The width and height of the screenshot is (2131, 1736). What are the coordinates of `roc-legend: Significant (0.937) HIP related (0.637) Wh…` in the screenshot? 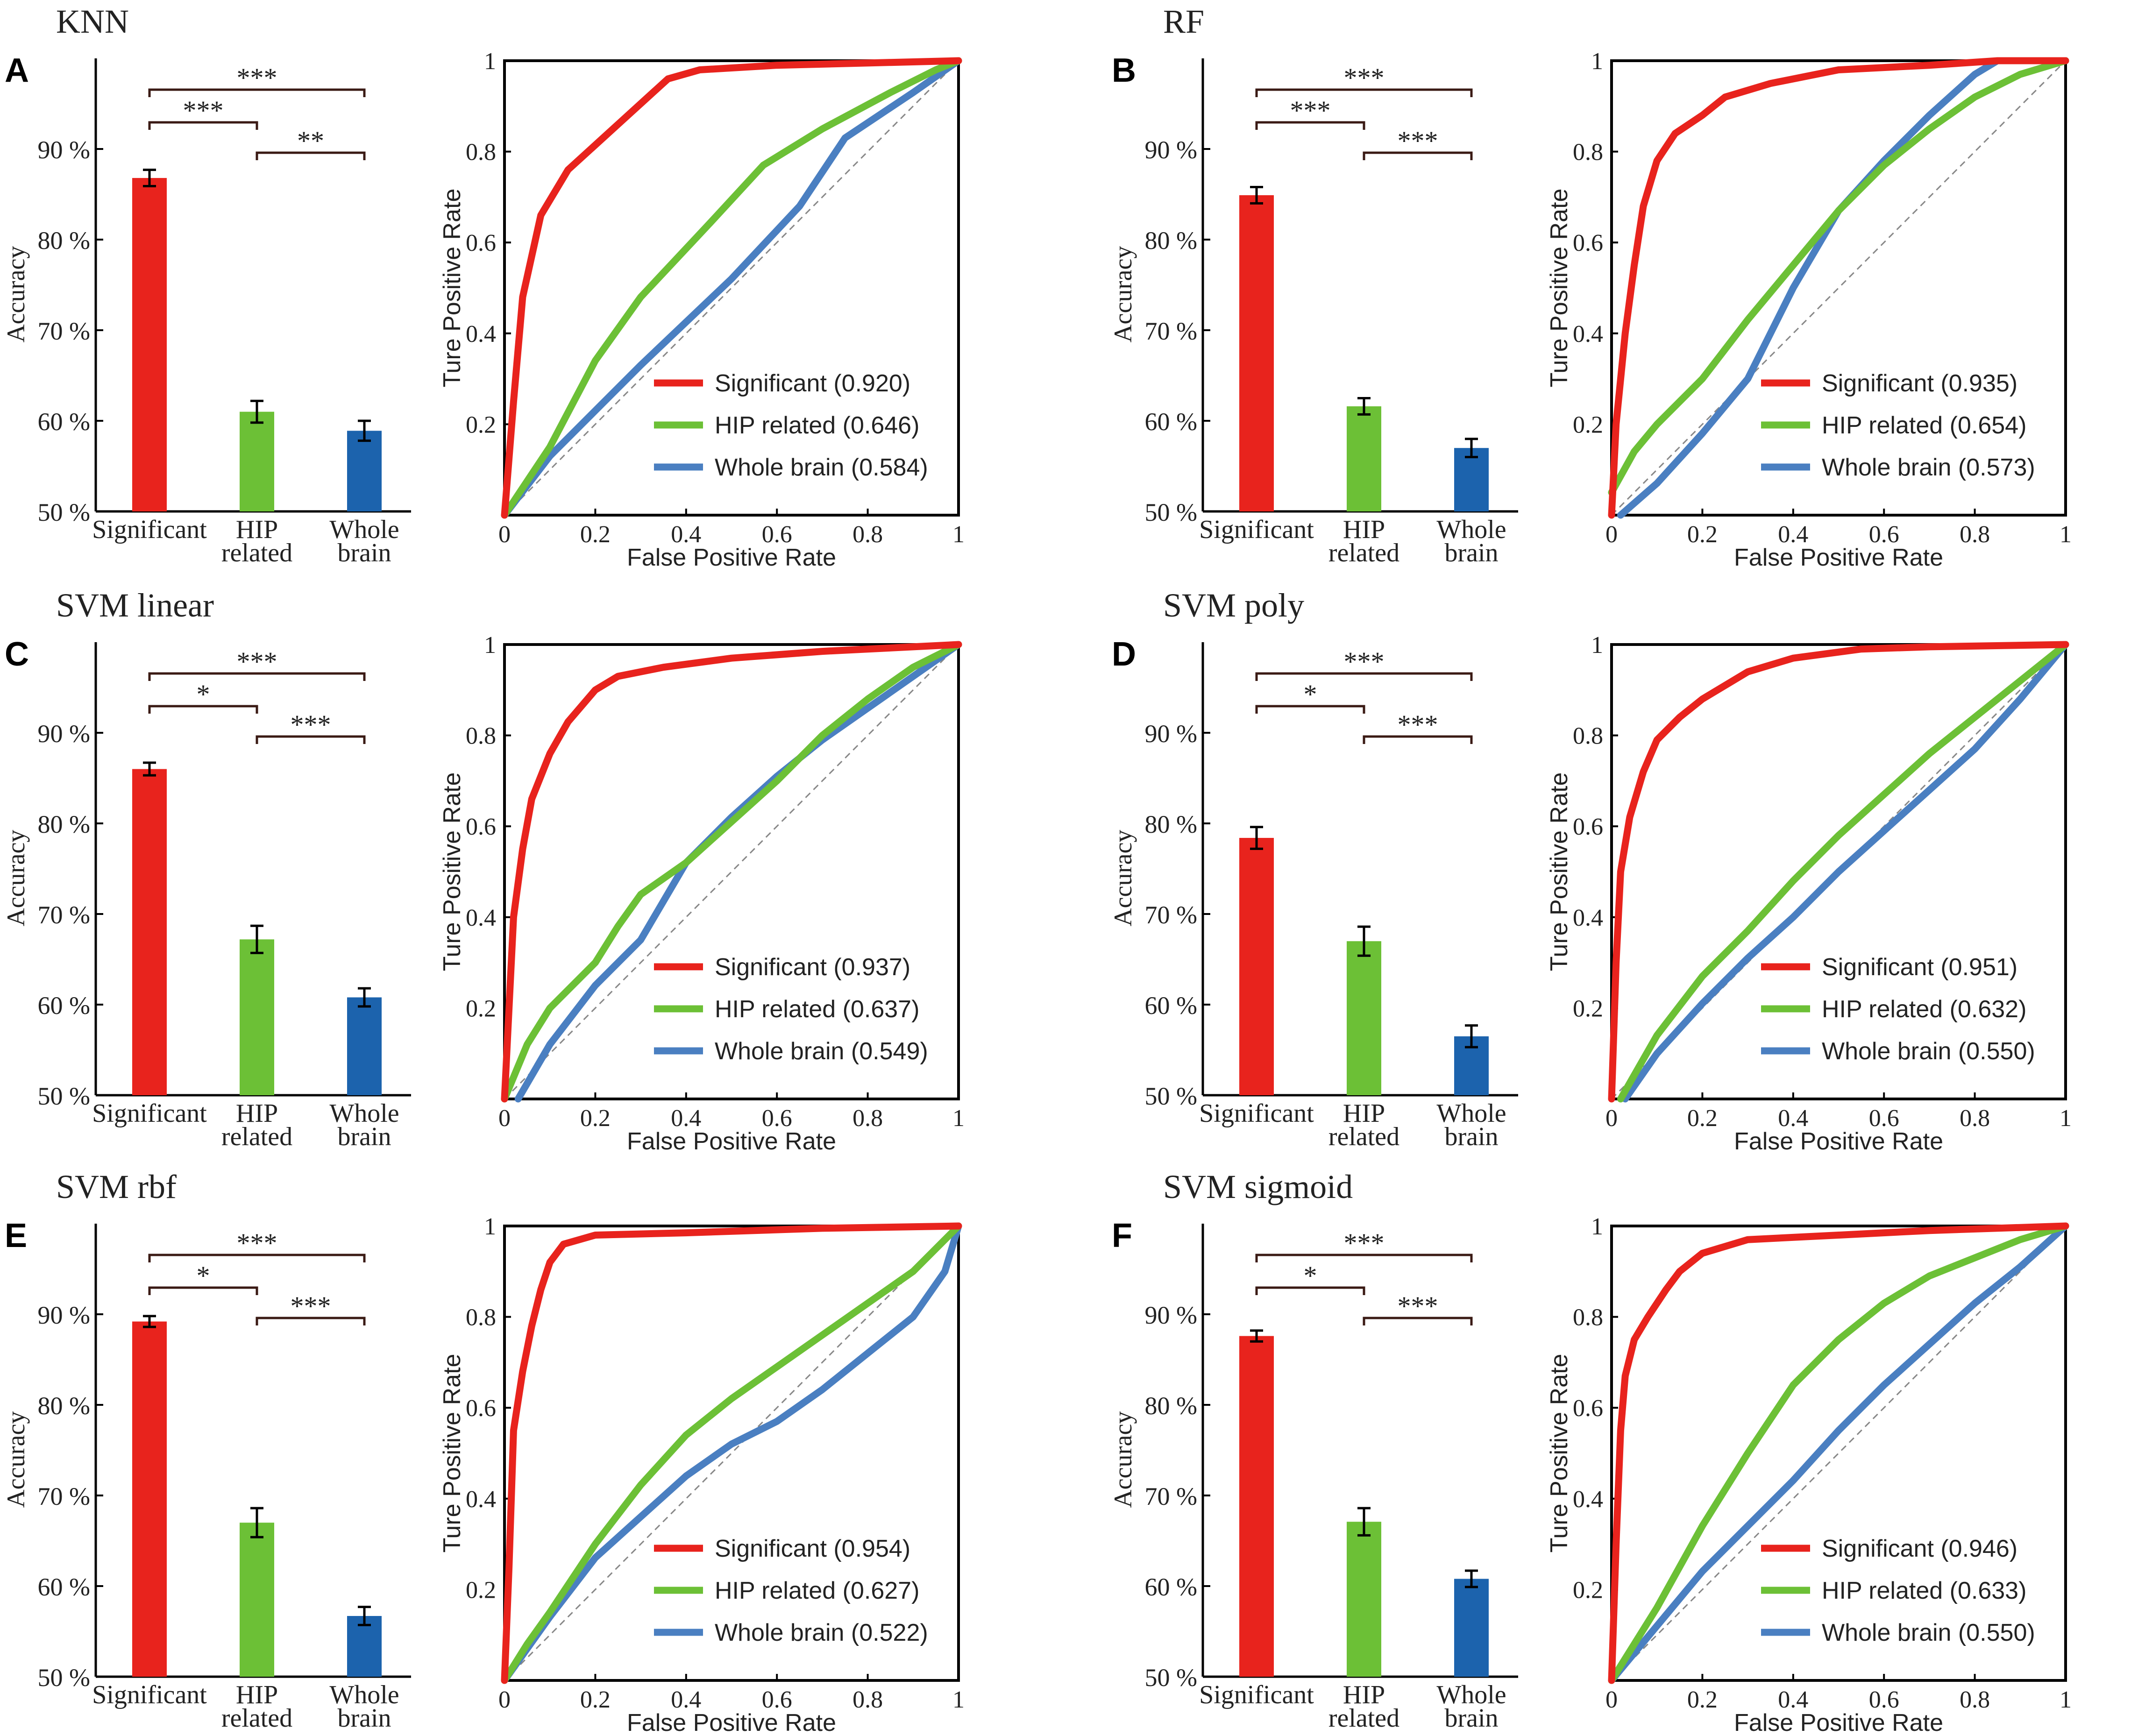 It's located at (791, 1009).